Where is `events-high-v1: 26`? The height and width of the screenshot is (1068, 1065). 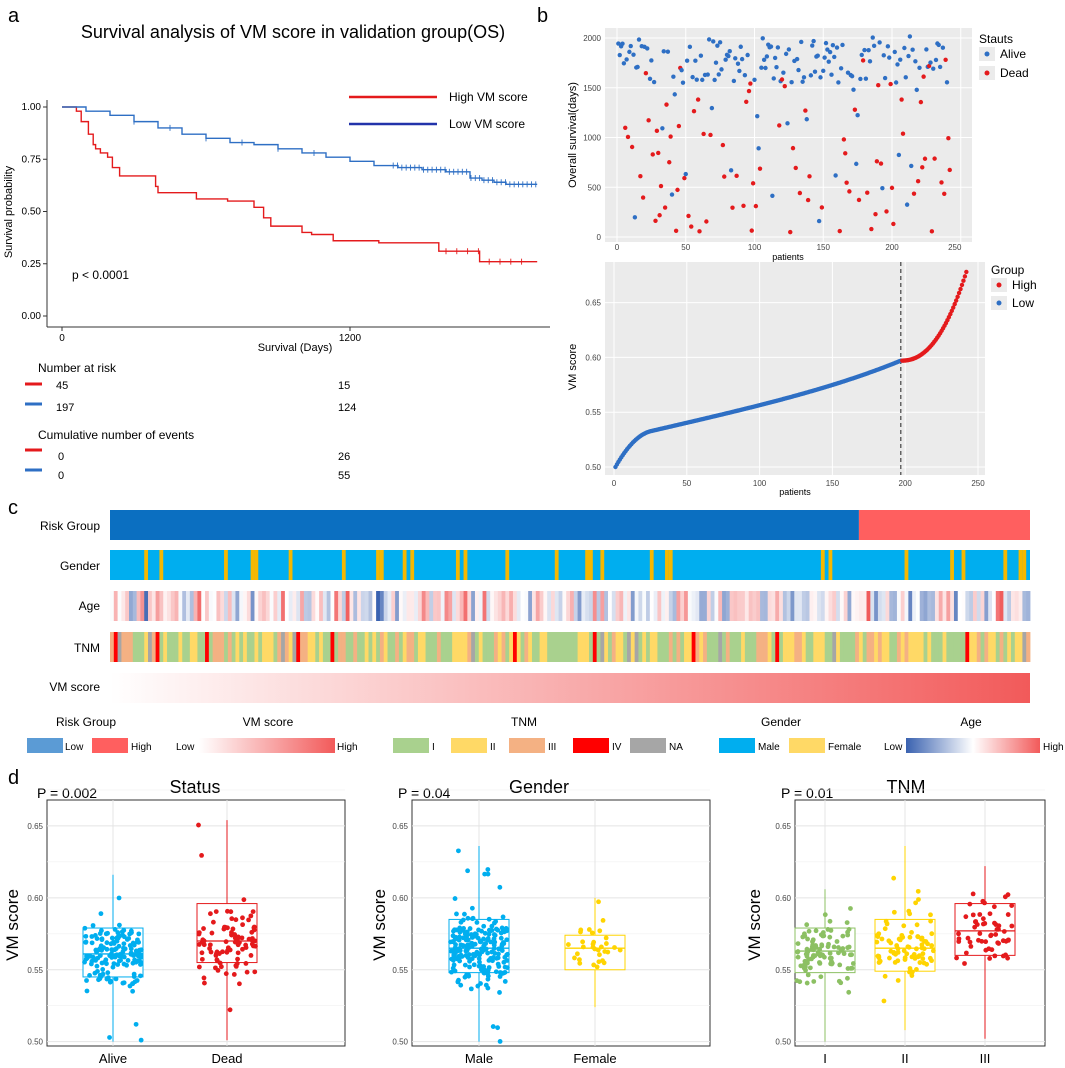
events-high-v1: 26 is located at coordinates (344, 457).